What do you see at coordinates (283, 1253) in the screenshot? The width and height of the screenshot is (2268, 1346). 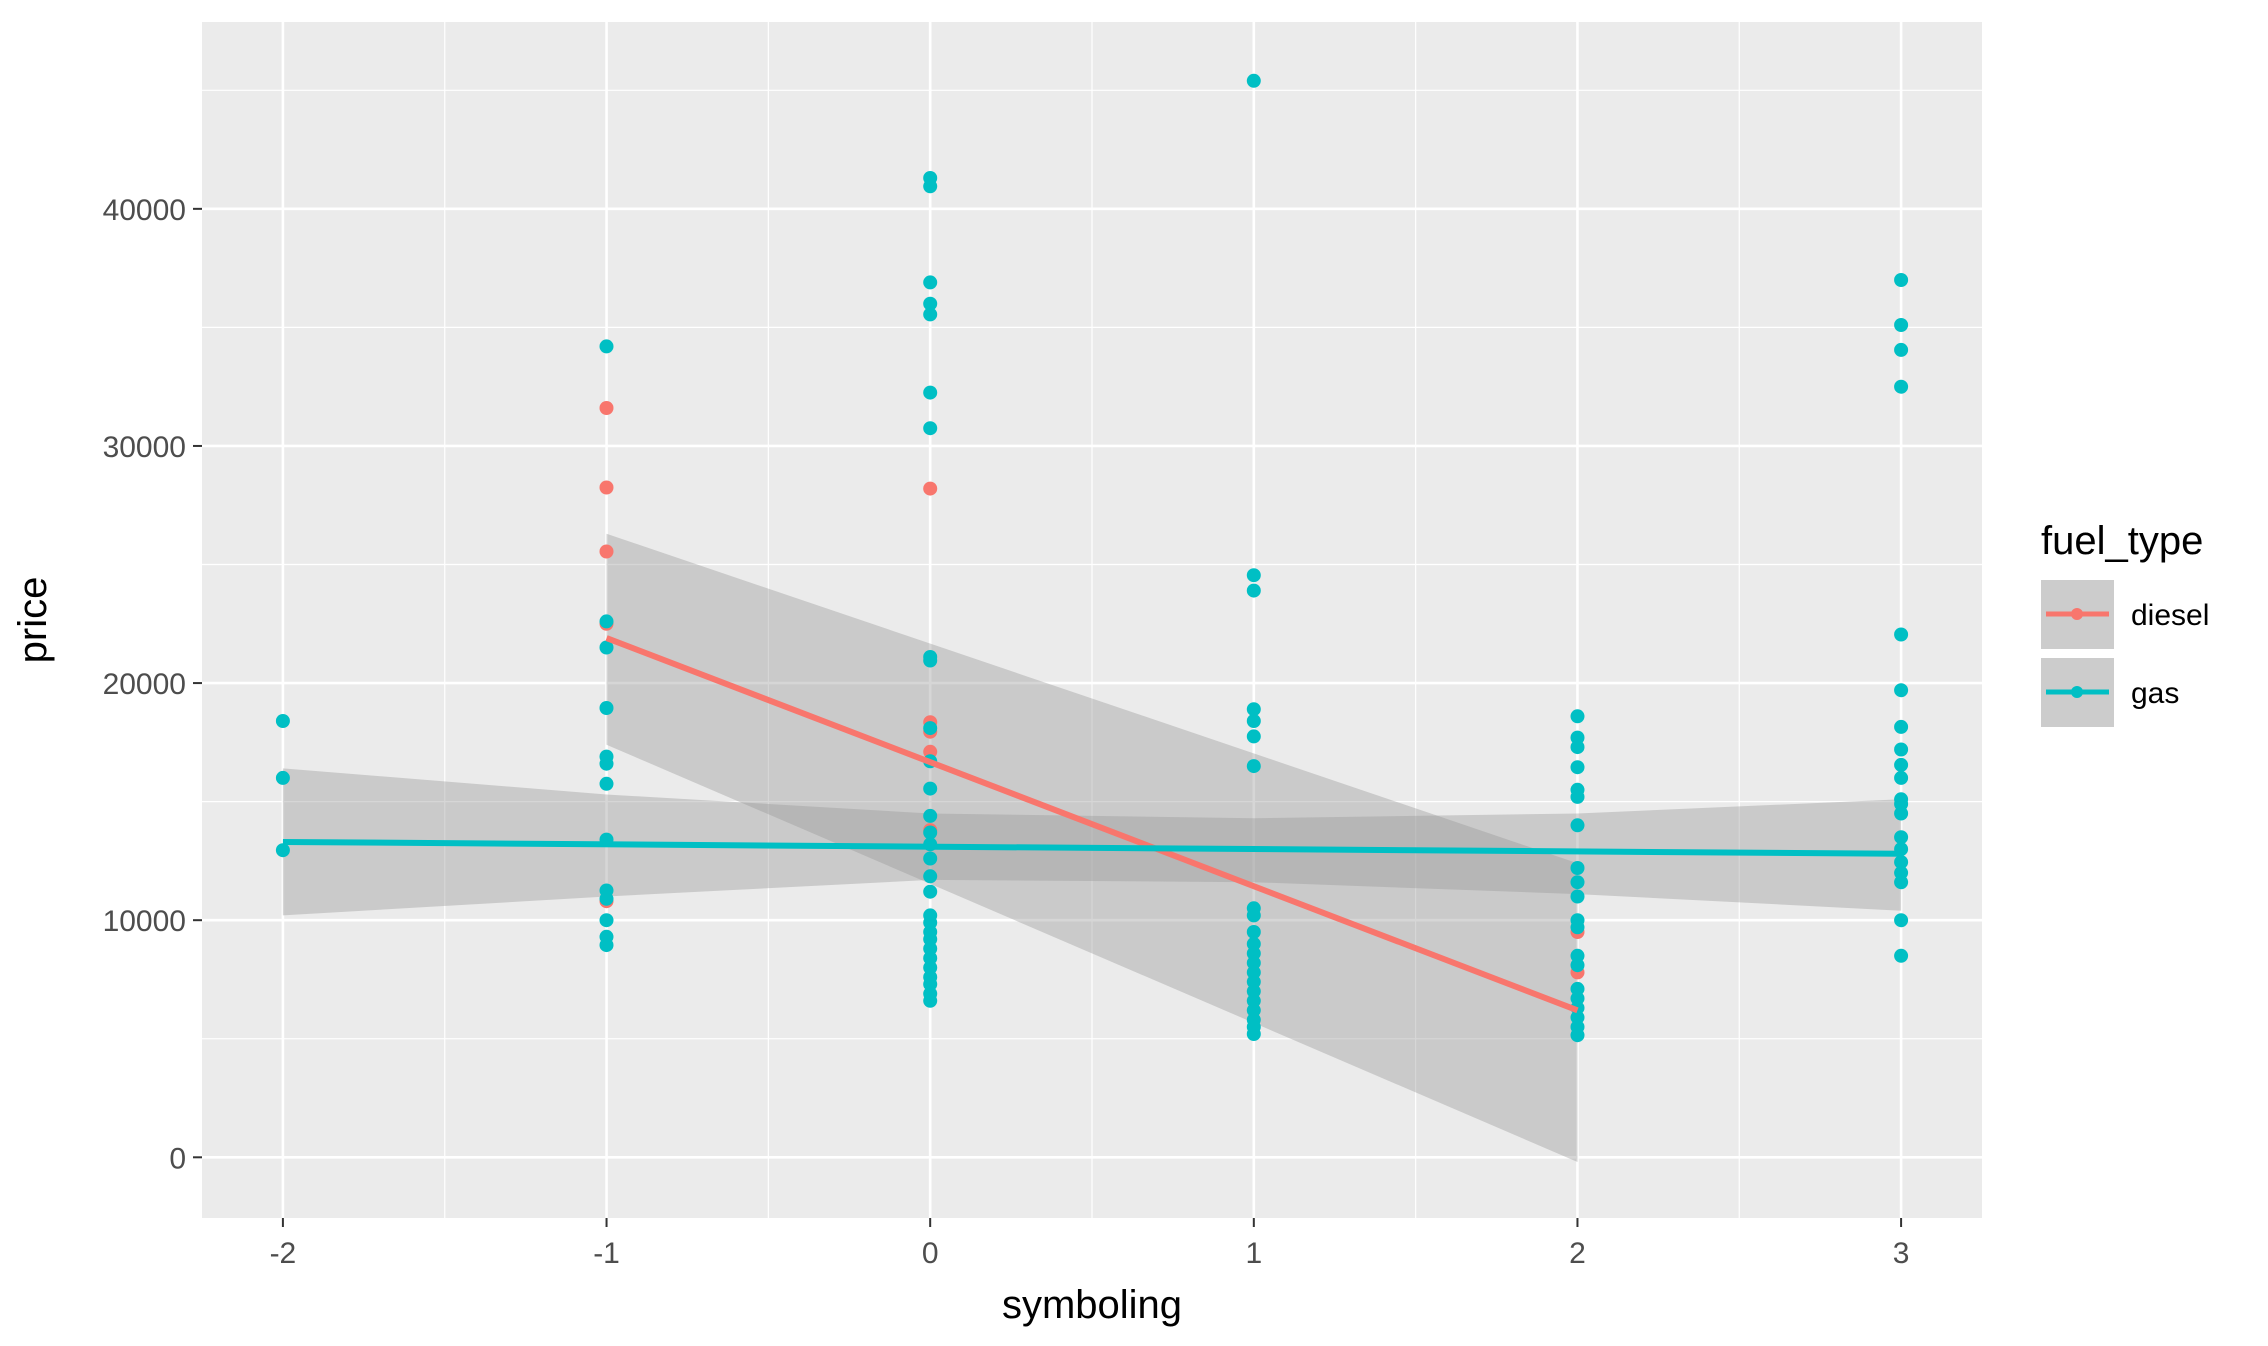 I see `x-tick-label: -2` at bounding box center [283, 1253].